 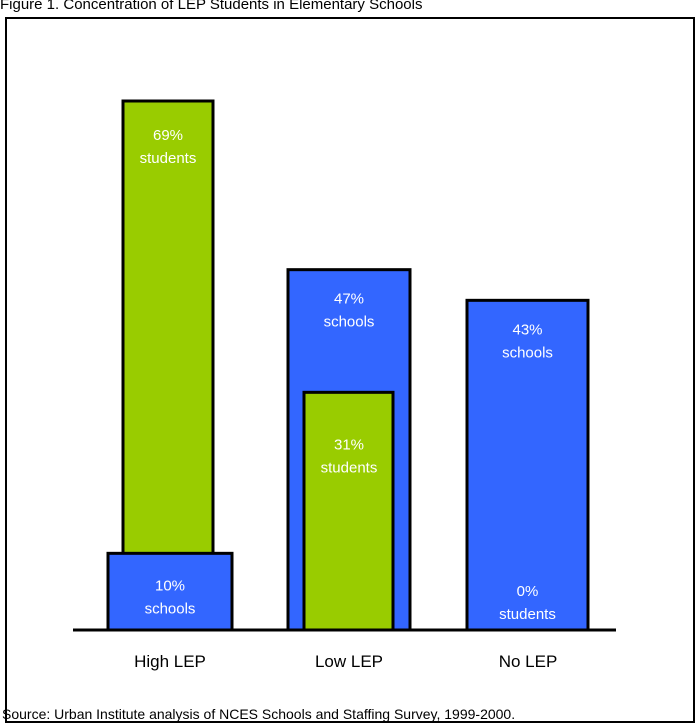 I want to click on data-label-students-unit-no-lep: students, so click(x=527, y=614).